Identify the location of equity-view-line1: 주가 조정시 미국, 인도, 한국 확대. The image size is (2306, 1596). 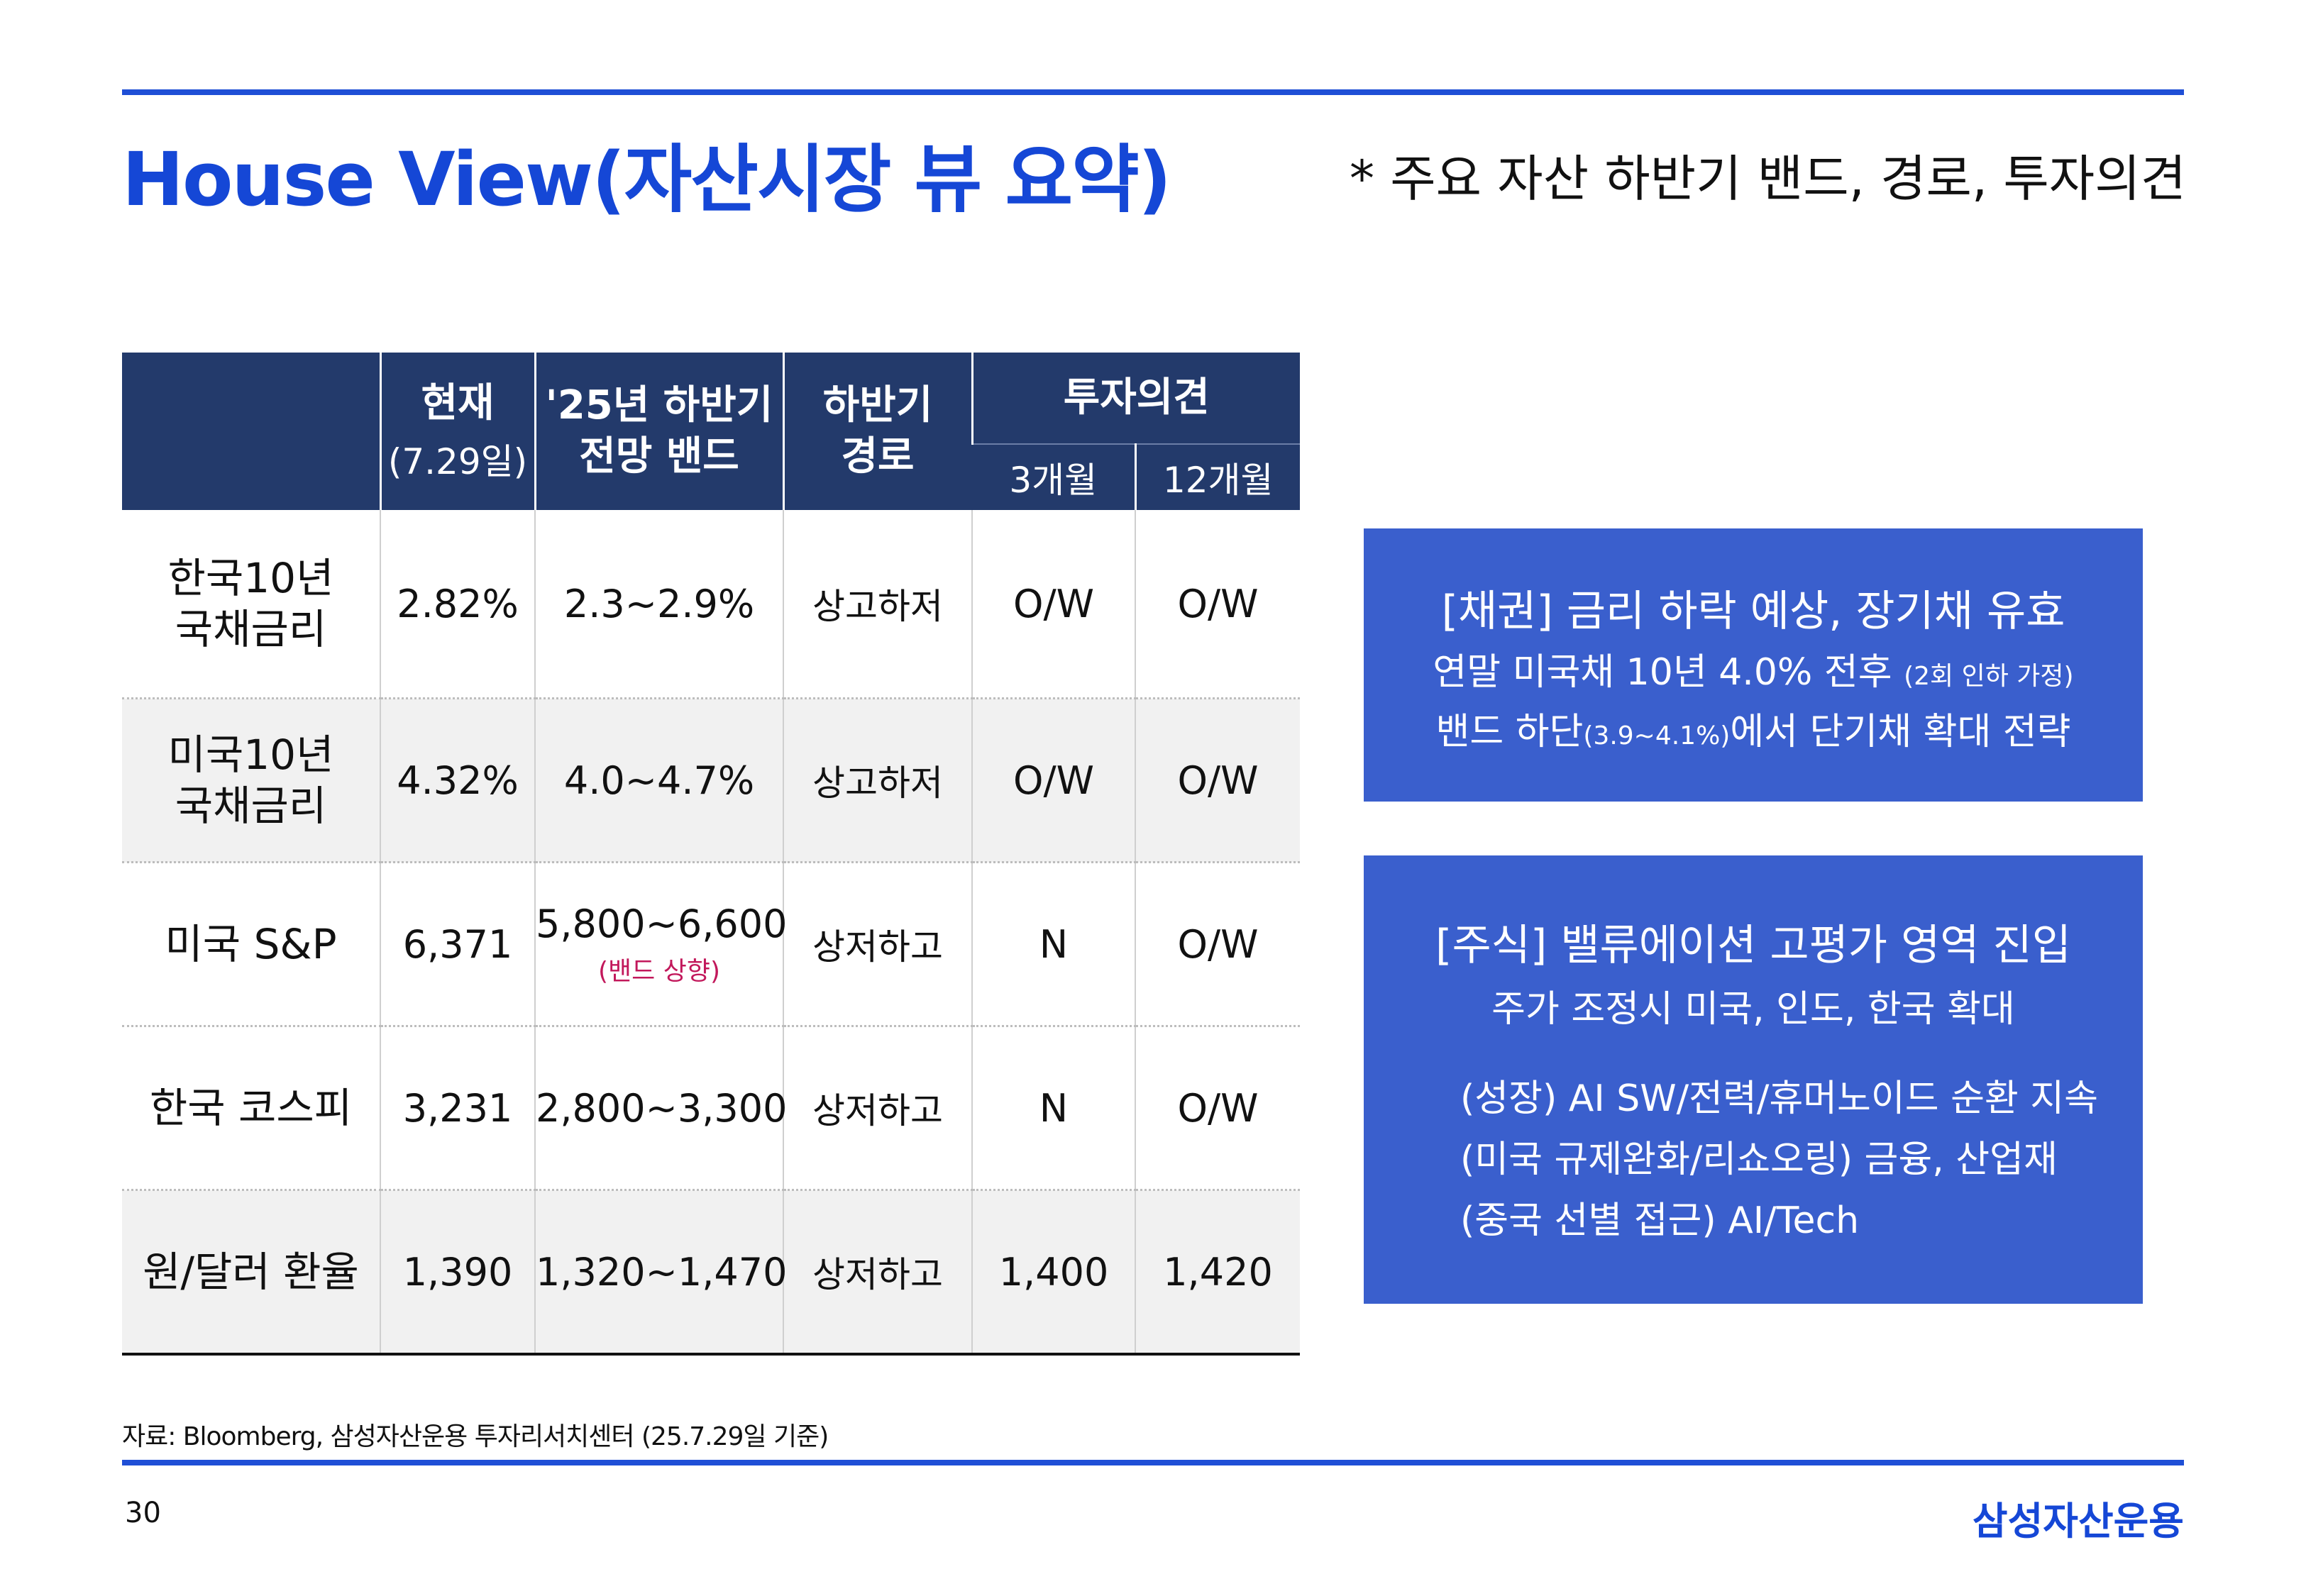
(1753, 1010).